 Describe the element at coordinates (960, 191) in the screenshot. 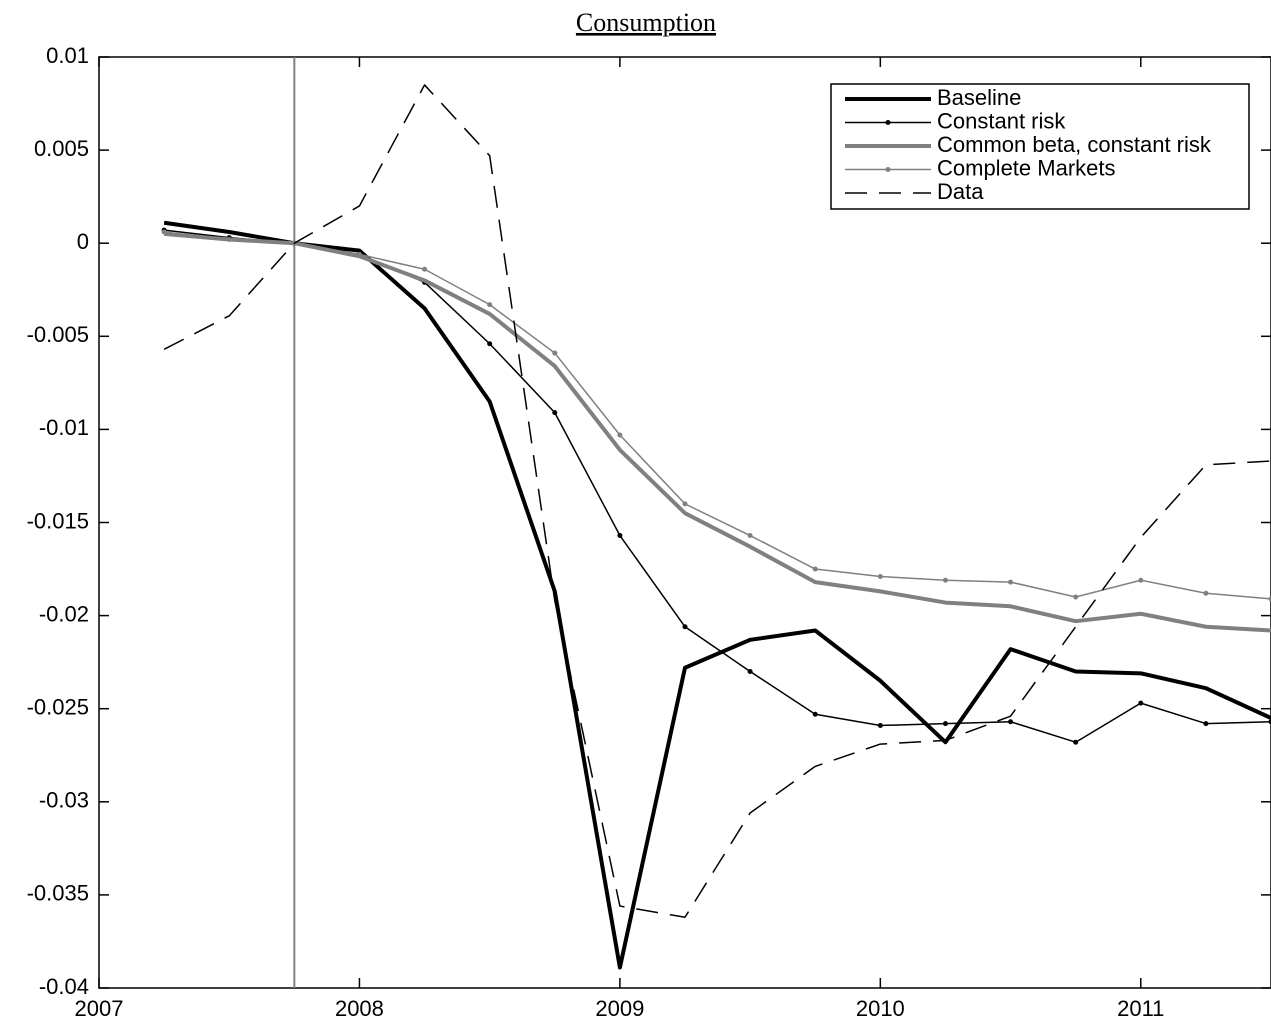

I see `legend-label: Data` at that location.